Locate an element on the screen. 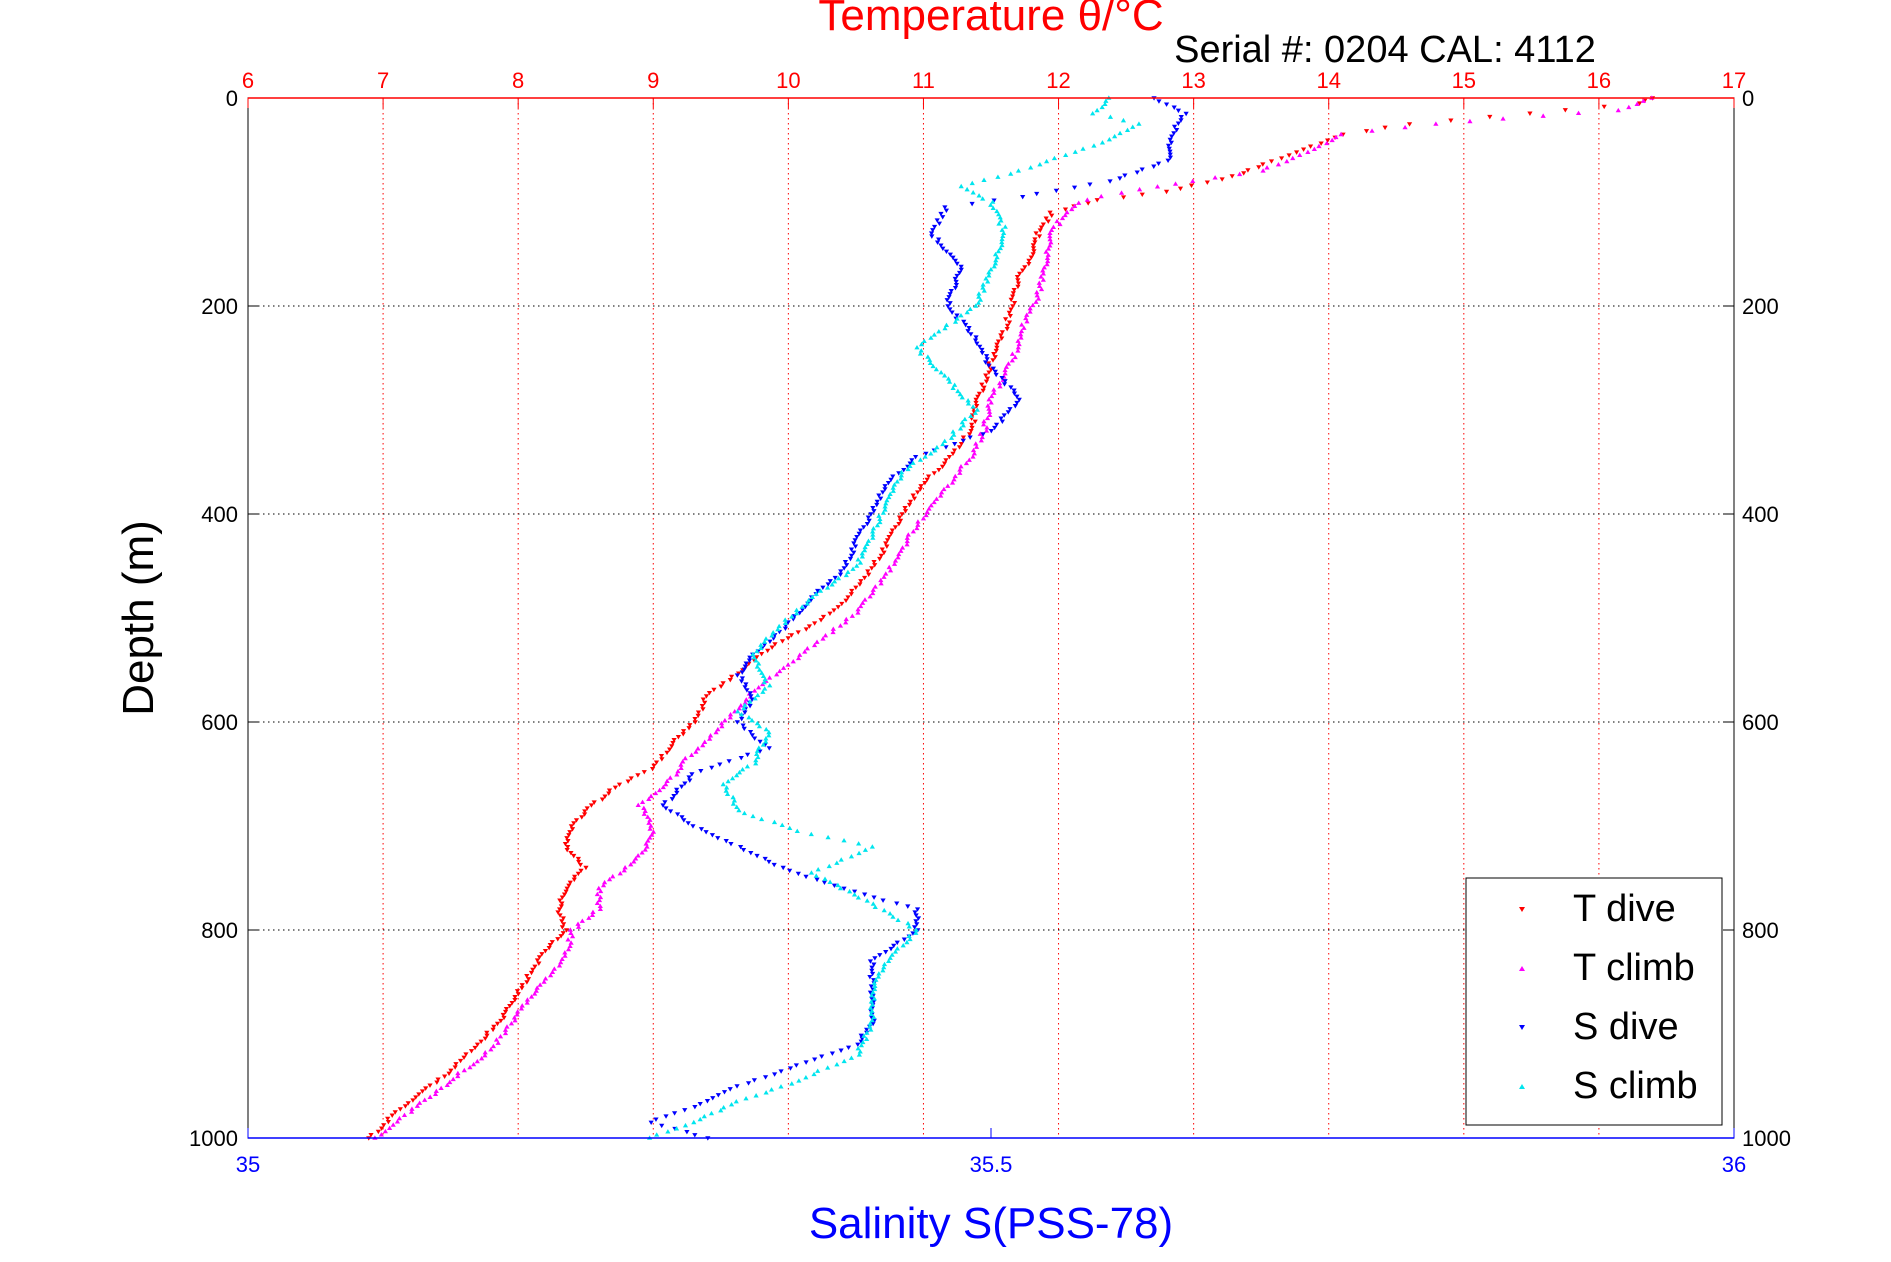 This screenshot has width=1891, height=1262. temperature-tick-label: 14 is located at coordinates (1328, 80).